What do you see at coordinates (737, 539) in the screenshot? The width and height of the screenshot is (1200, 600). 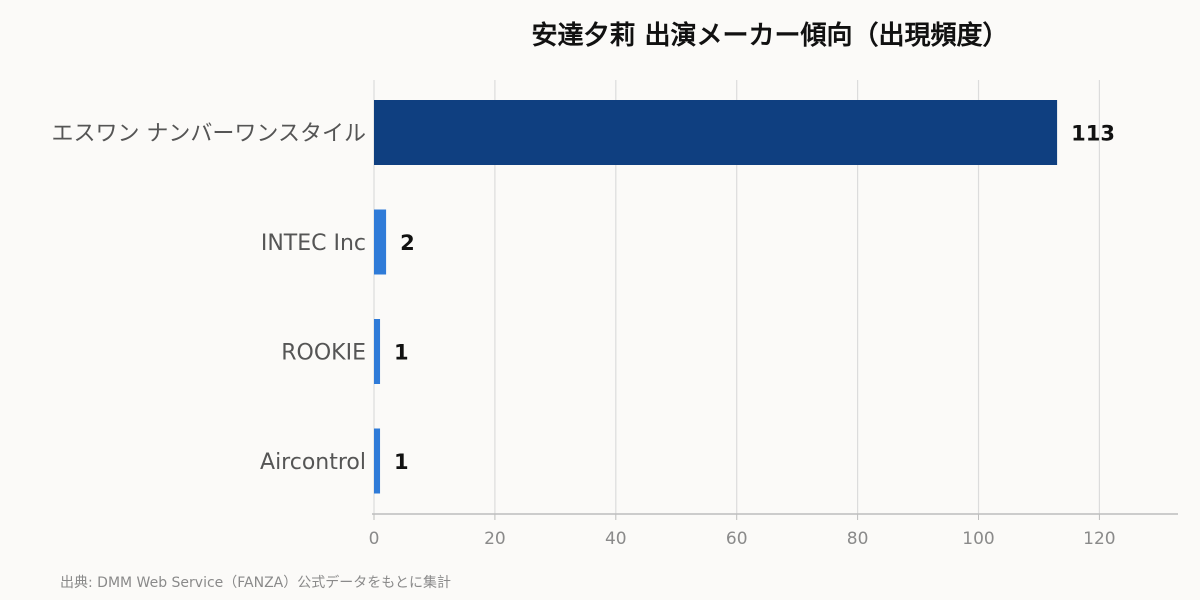 I see `x-tick-label: 60` at bounding box center [737, 539].